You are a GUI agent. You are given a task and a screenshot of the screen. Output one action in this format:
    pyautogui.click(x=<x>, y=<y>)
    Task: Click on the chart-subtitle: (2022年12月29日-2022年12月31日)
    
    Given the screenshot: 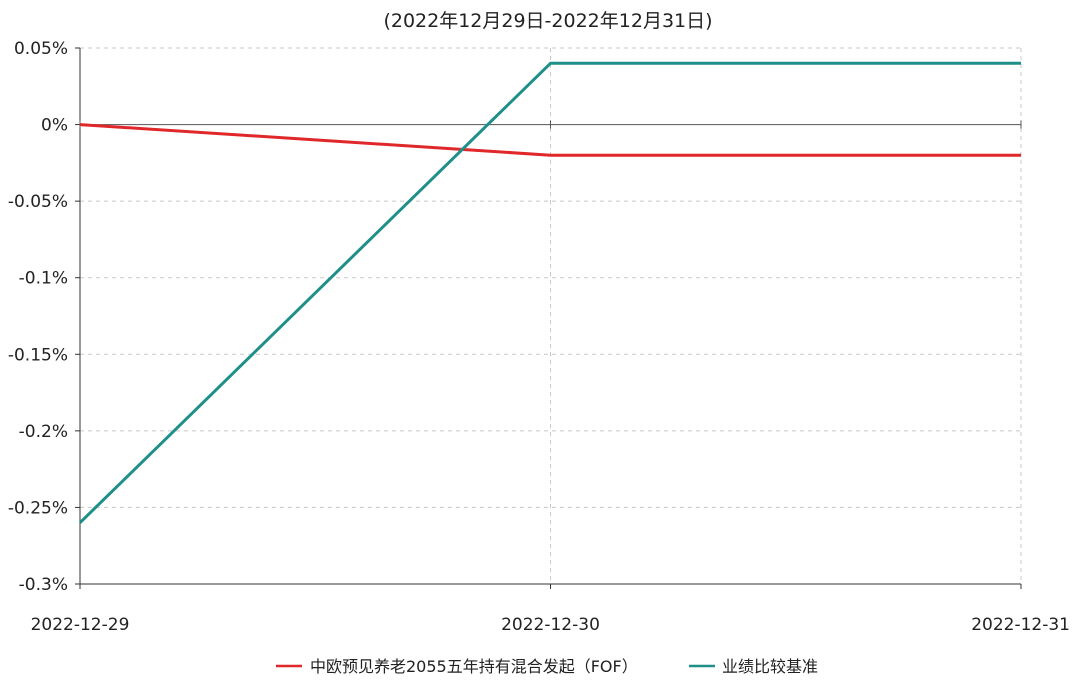 What is the action you would take?
    pyautogui.click(x=547, y=21)
    